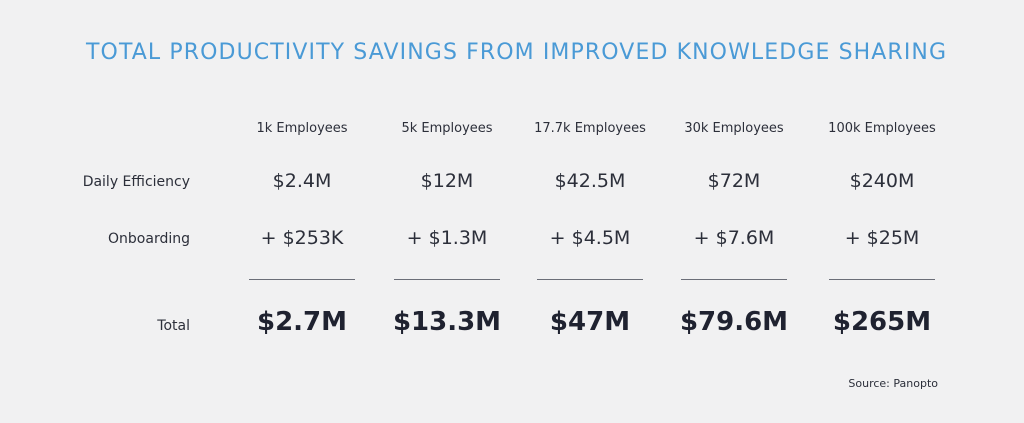 The width and height of the screenshot is (1024, 423). Describe the element at coordinates (734, 128) in the screenshot. I see `column-header-30k: 30k Employees` at that location.